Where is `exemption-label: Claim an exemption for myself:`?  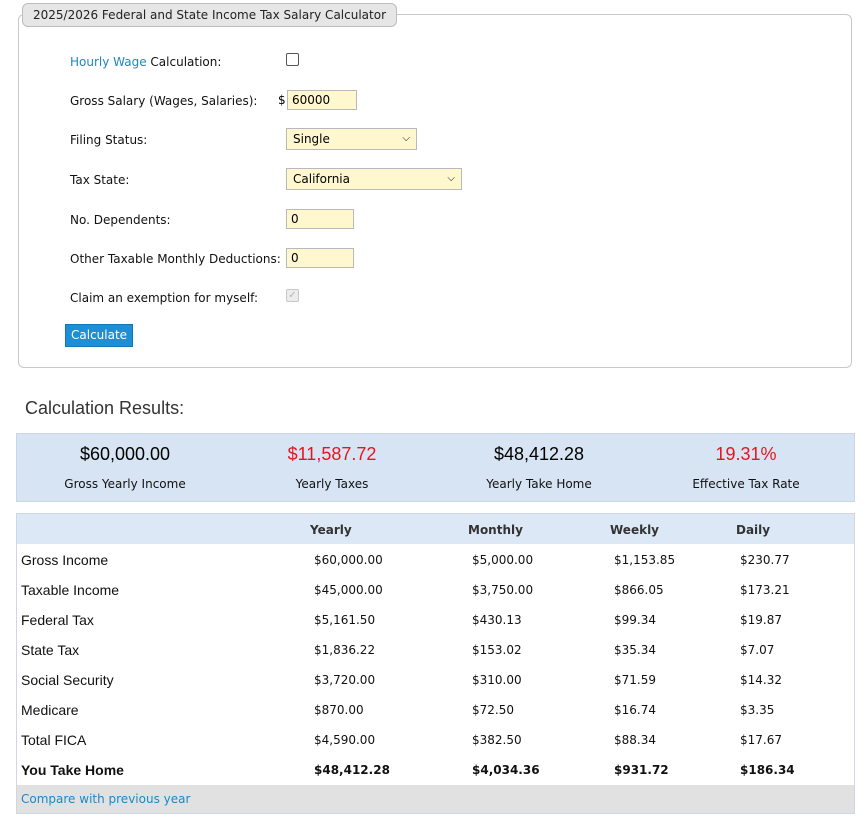
exemption-label: Claim an exemption for myself: is located at coordinates (164, 298).